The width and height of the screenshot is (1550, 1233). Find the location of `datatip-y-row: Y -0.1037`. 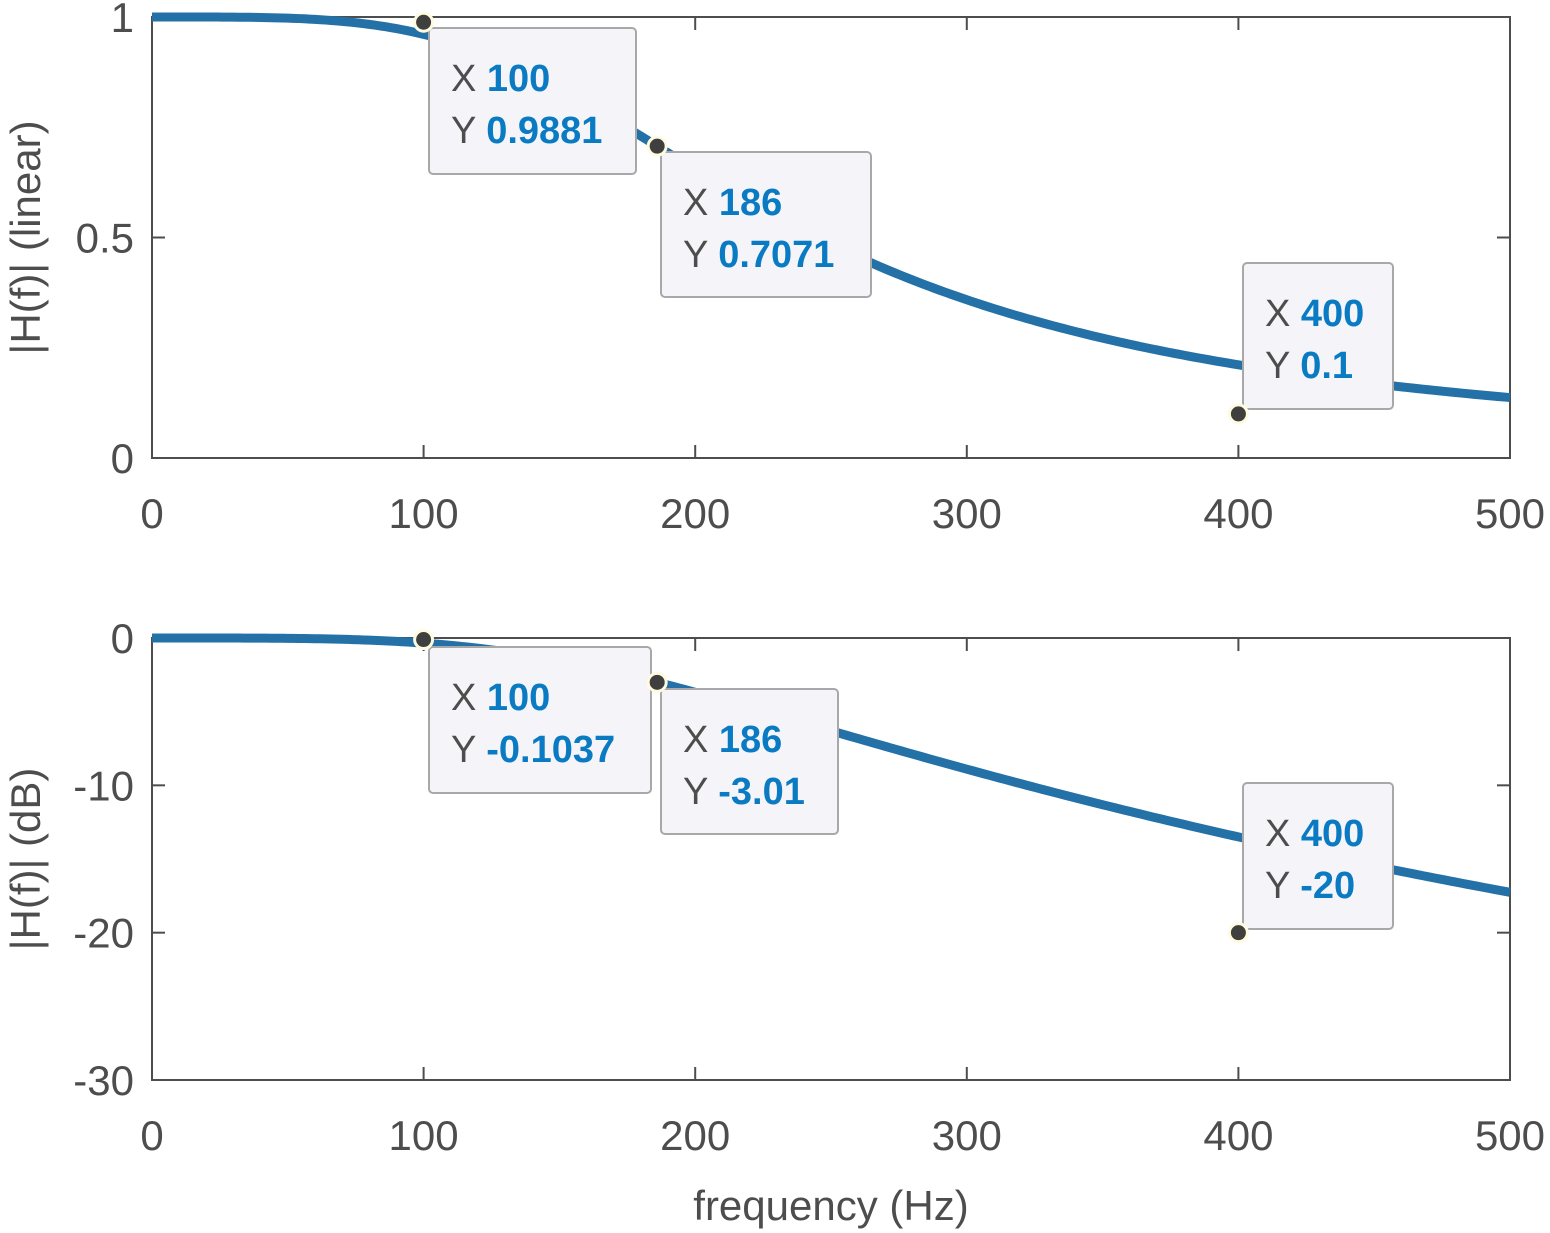

datatip-y-row: Y -0.1037 is located at coordinates (533, 750).